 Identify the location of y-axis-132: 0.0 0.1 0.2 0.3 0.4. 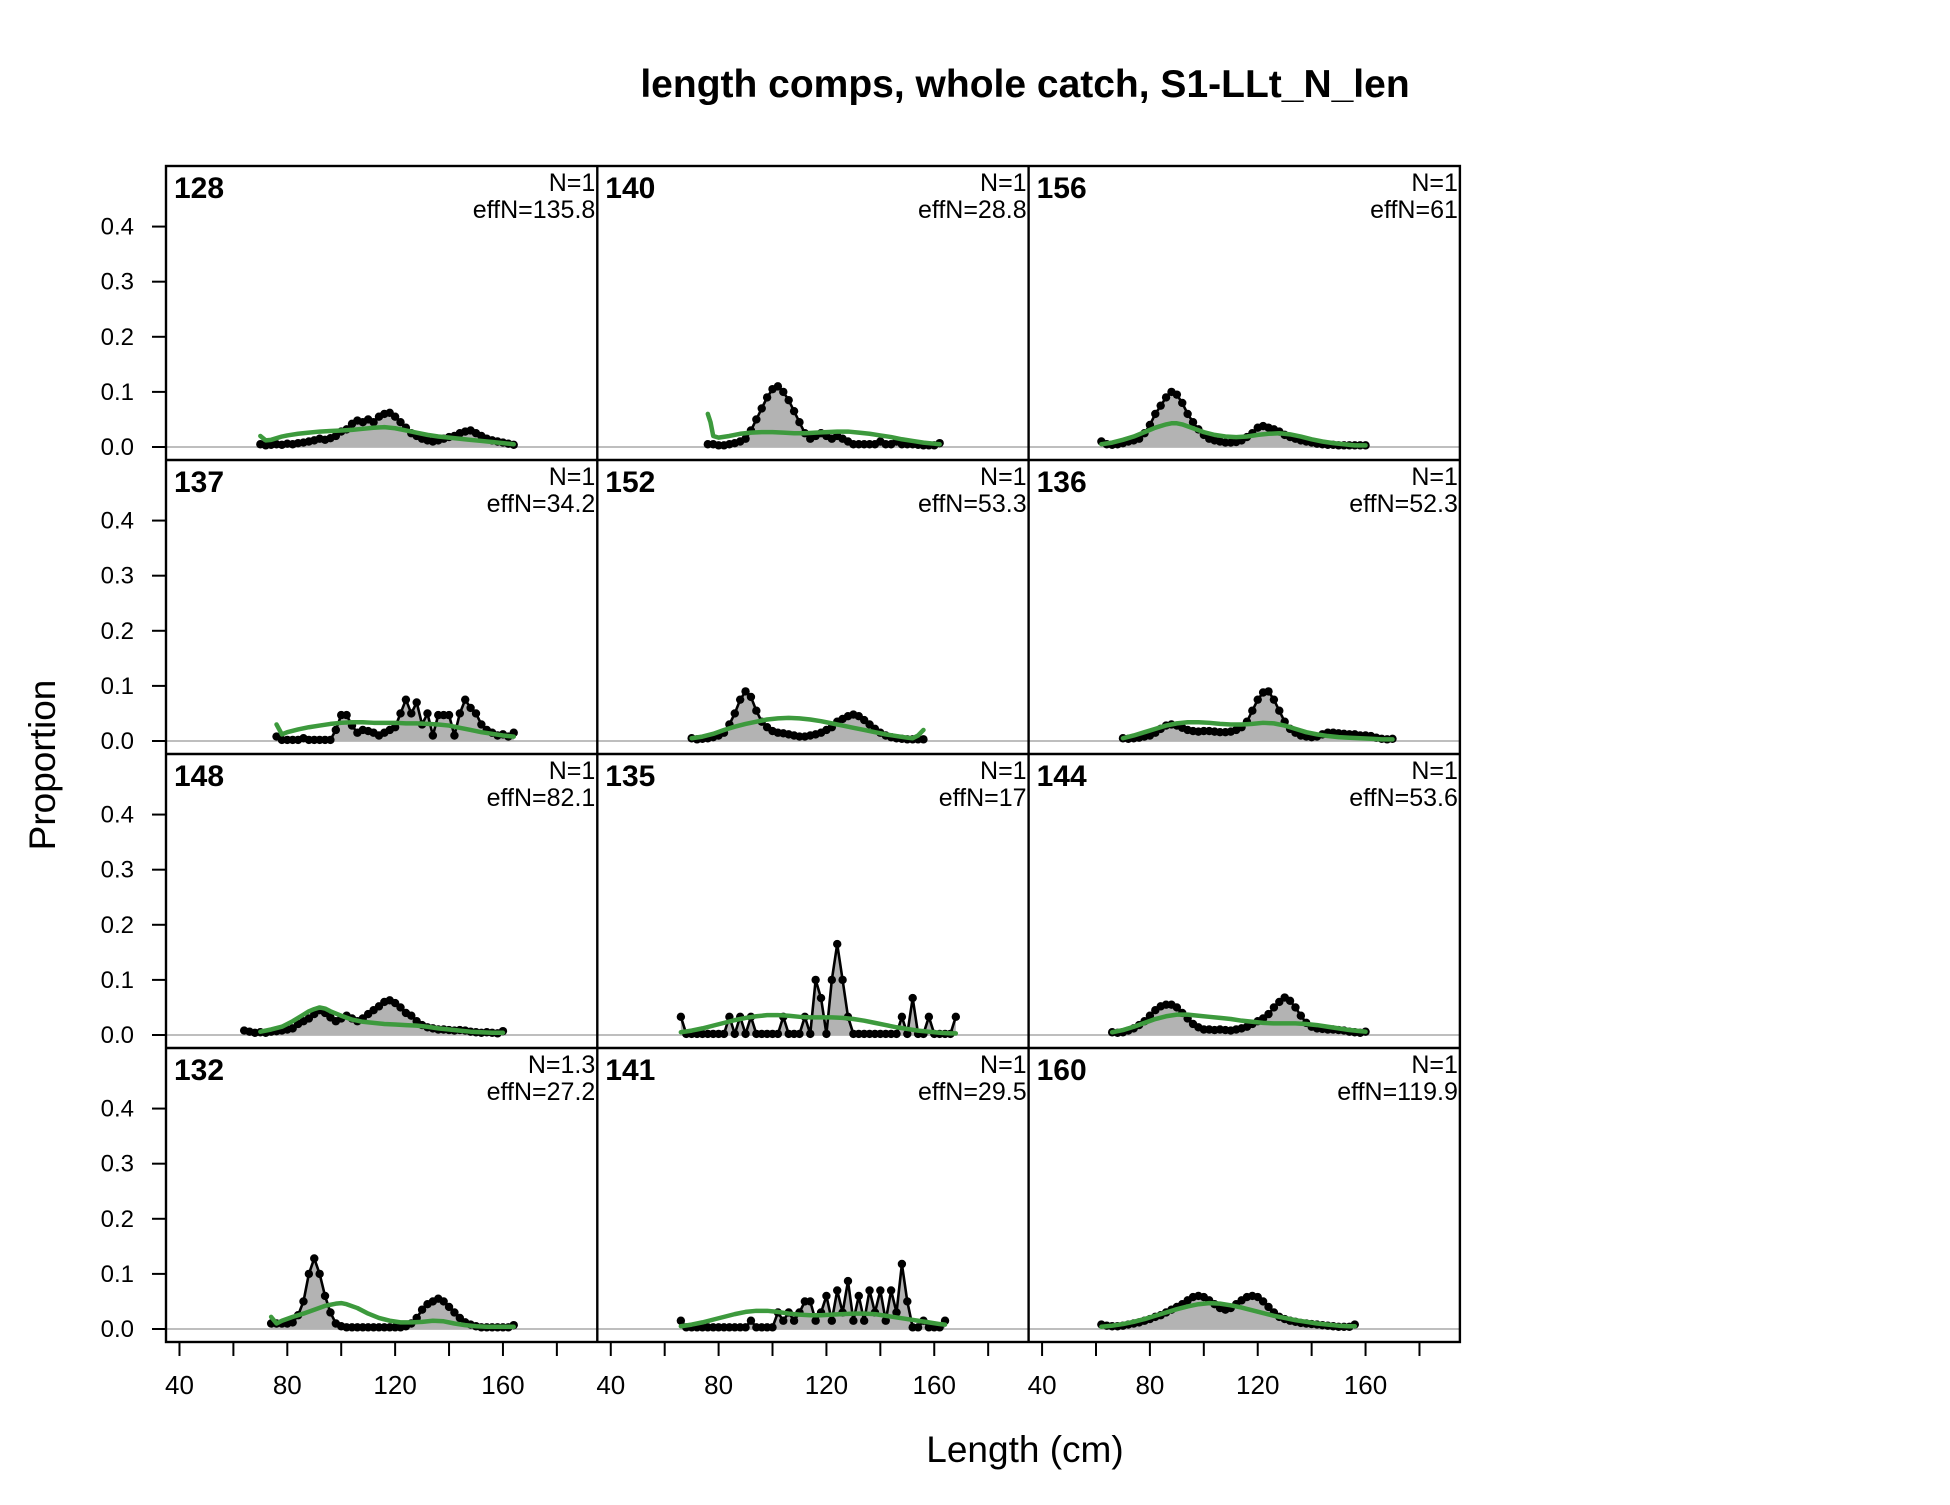
(133, 1219).